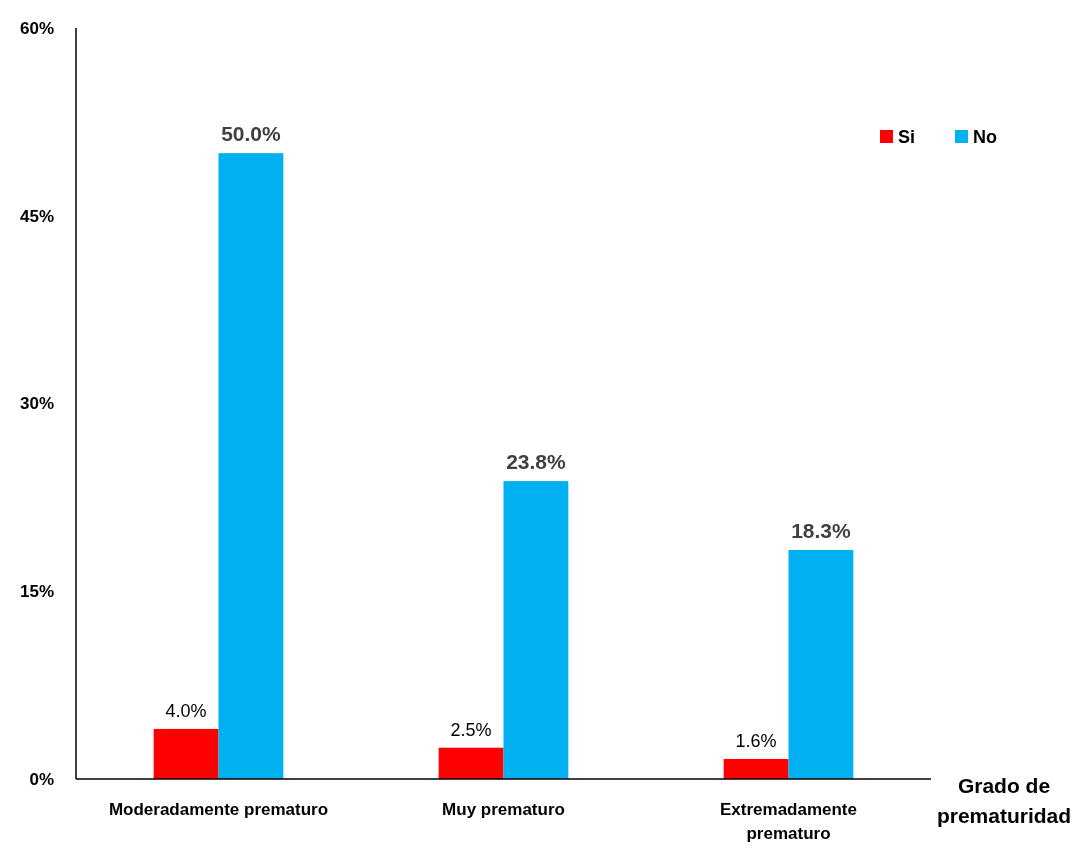 Image resolution: width=1077 pixels, height=853 pixels. What do you see at coordinates (788, 821) in the screenshot?
I see `x-tick-label: Extremadamente prematuro` at bounding box center [788, 821].